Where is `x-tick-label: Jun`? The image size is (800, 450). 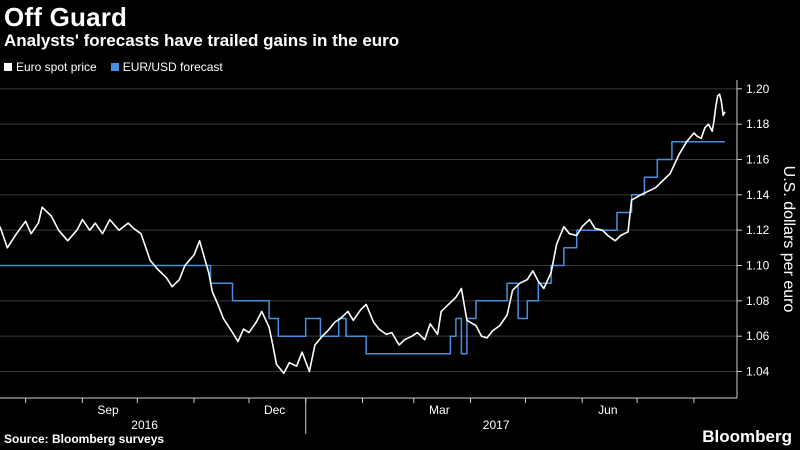
x-tick-label: Jun is located at coordinates (607, 410).